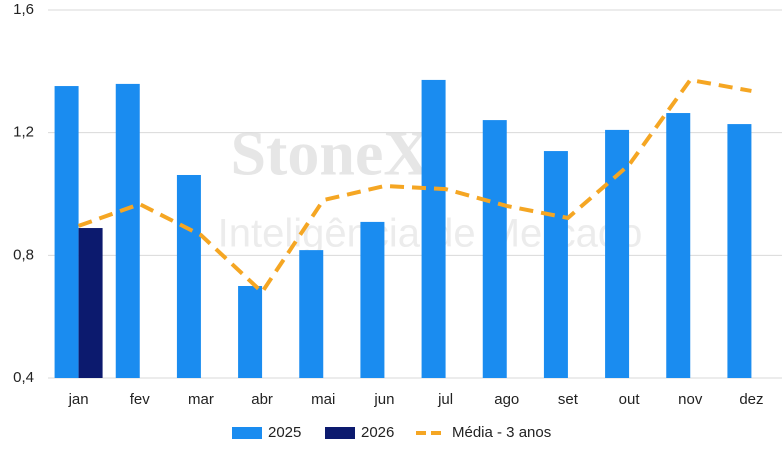 This screenshot has height=454, width=782. I want to click on y-tick-label: 0,8, so click(23, 254).